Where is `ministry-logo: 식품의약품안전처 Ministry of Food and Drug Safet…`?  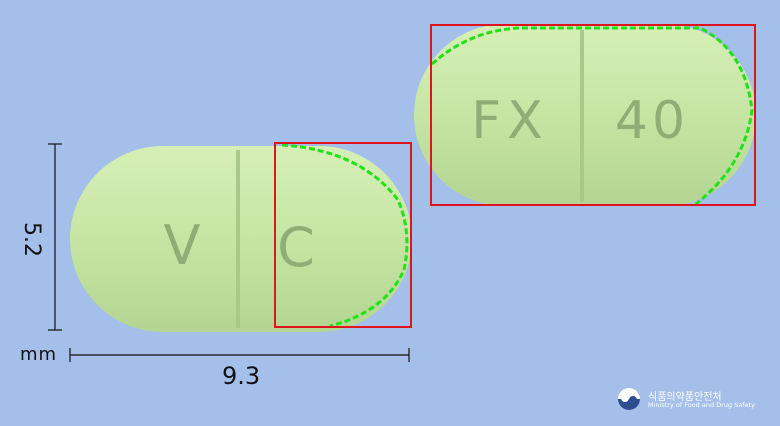 ministry-logo: 식품의약품안전처 Ministry of Food and Drug Safet… is located at coordinates (693, 401).